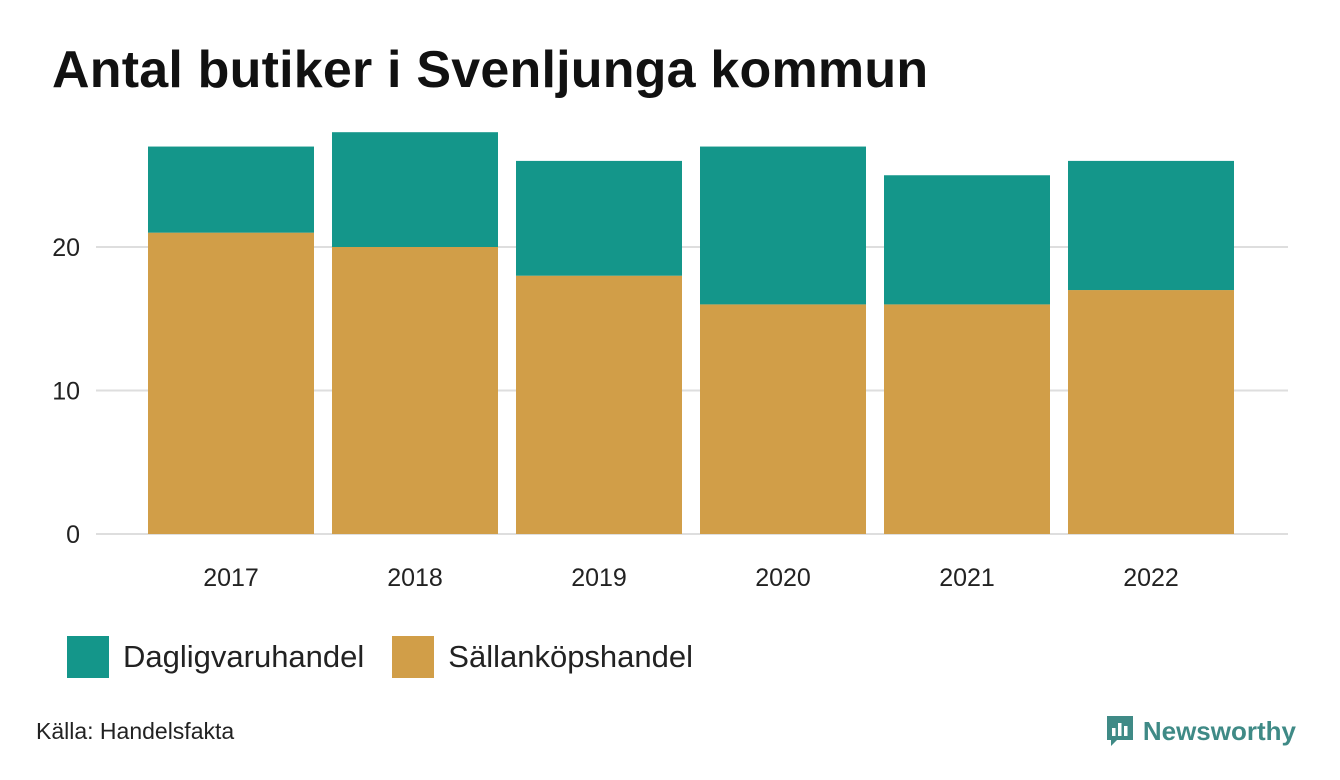  What do you see at coordinates (1151, 578) in the screenshot?
I see `x-tick-2022: 2022` at bounding box center [1151, 578].